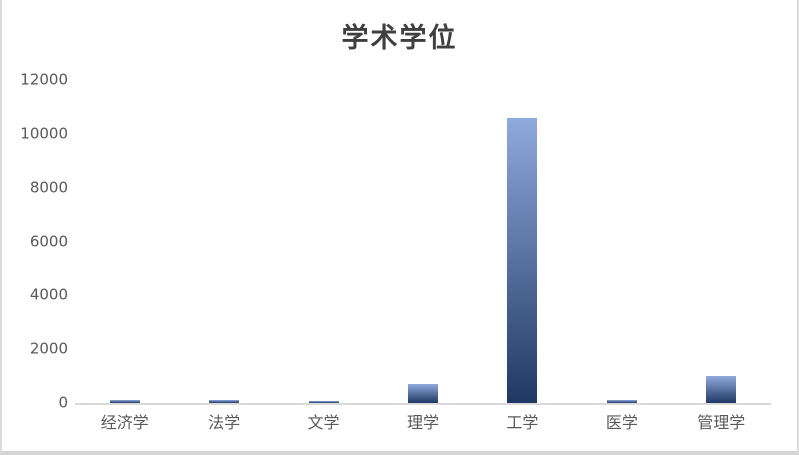 The width and height of the screenshot is (799, 455). What do you see at coordinates (48, 294) in the screenshot?
I see `y-tick-label: 4000` at bounding box center [48, 294].